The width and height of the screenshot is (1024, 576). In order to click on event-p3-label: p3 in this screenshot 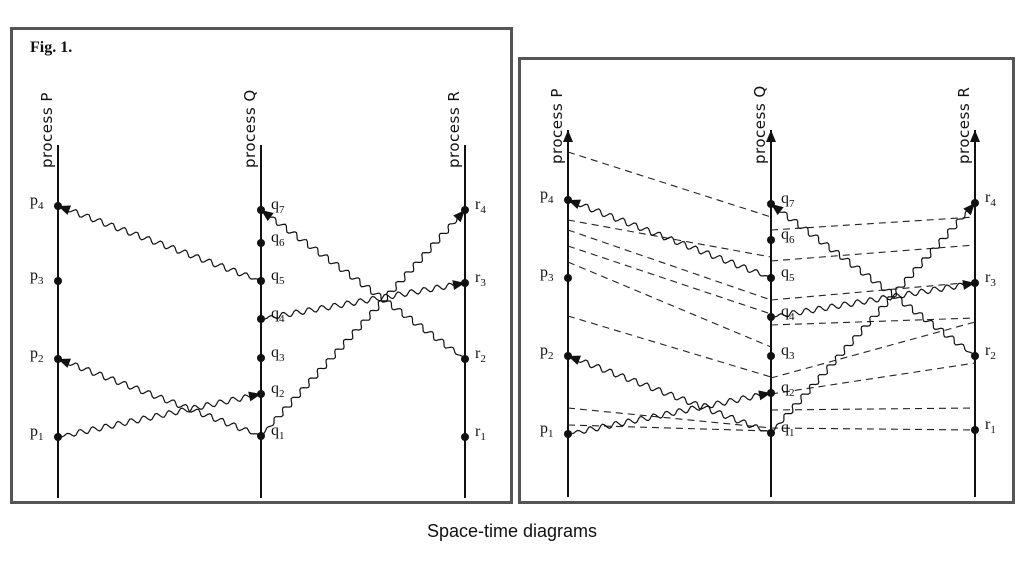, I will do `click(547, 274)`.